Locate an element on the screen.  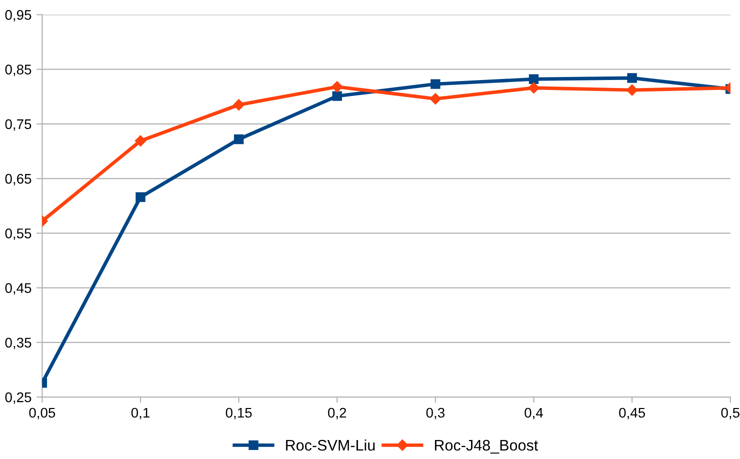
y-tick-label: 0,75 is located at coordinates (18, 125).